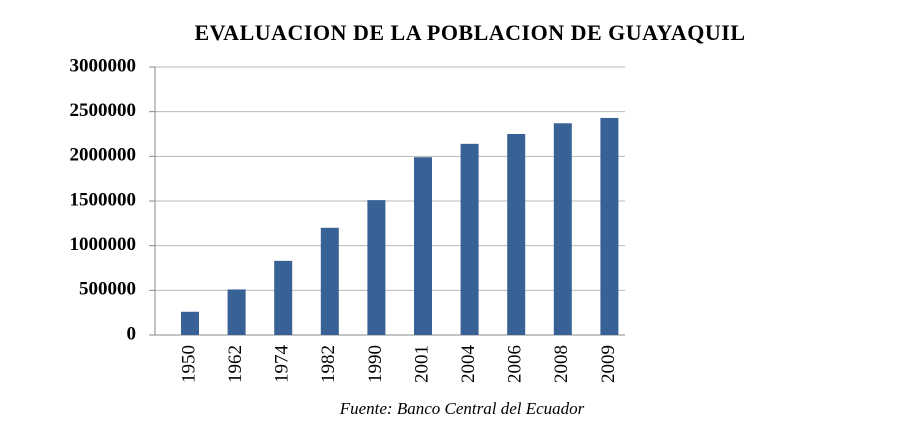  Describe the element at coordinates (103, 65) in the screenshot. I see `y-tick-label: 3000000` at that location.